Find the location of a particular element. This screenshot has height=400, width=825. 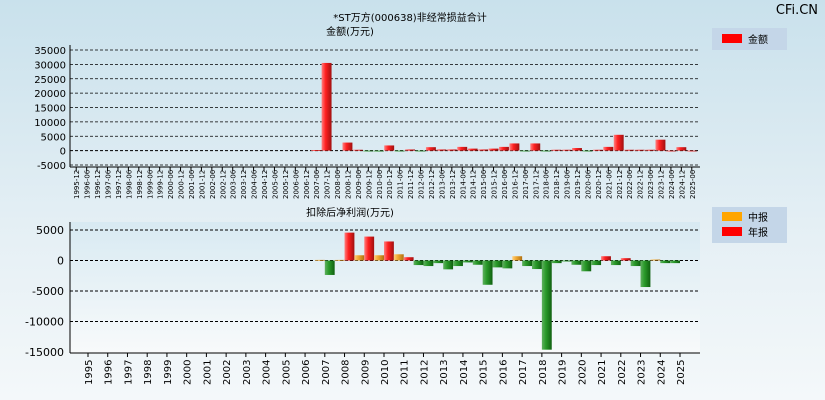

chart-title: *ST万方(000638)非经常损益合计 is located at coordinates (409, 17).